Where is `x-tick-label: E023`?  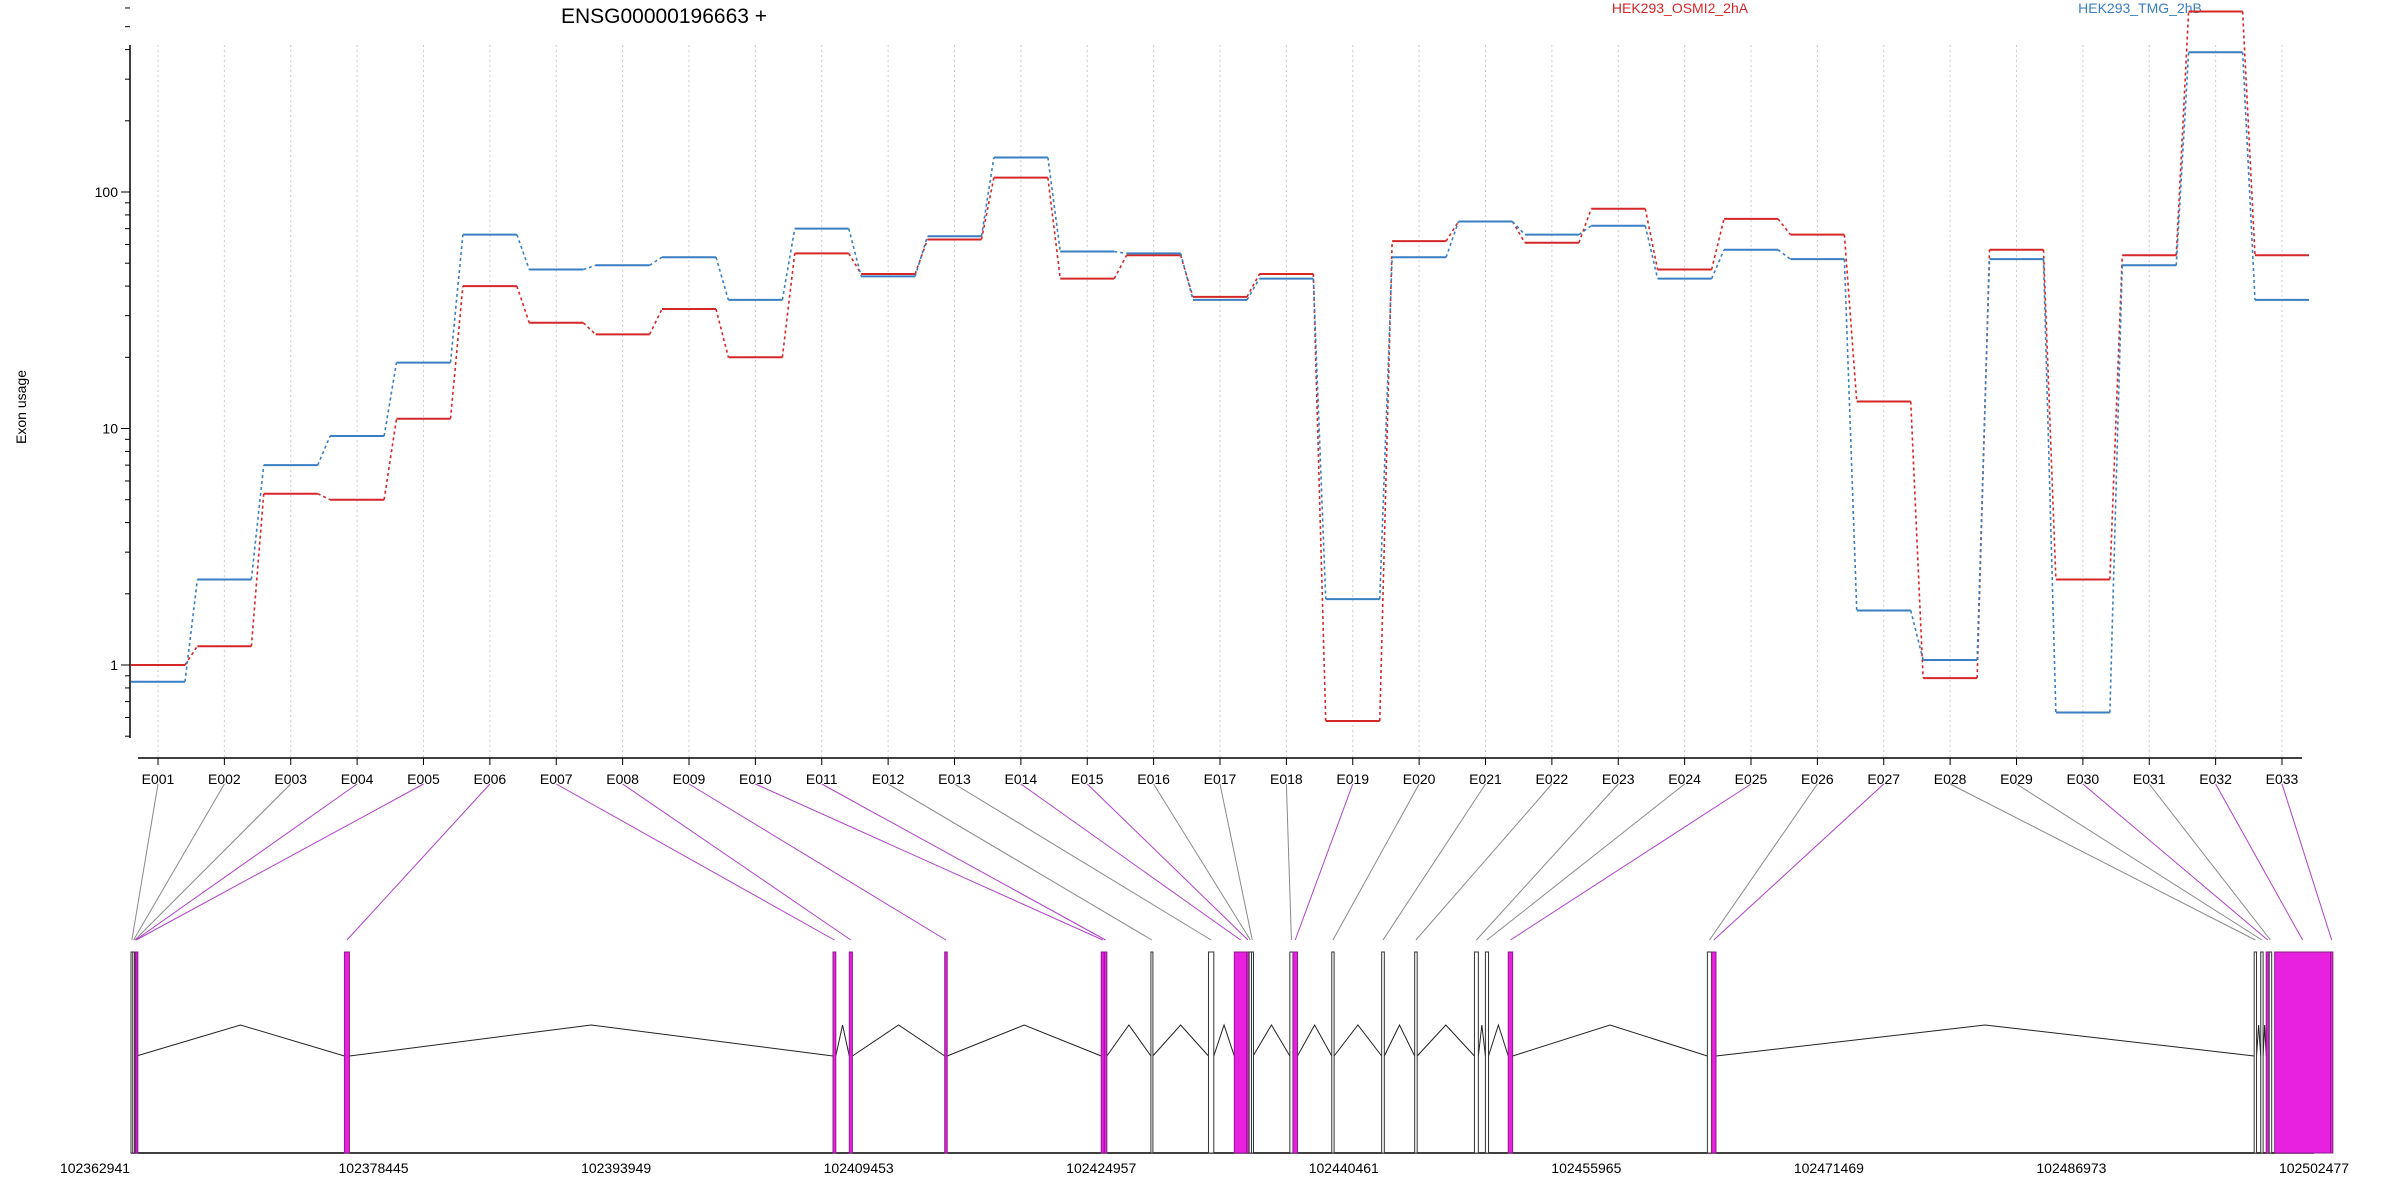 x-tick-label: E023 is located at coordinates (1618, 779).